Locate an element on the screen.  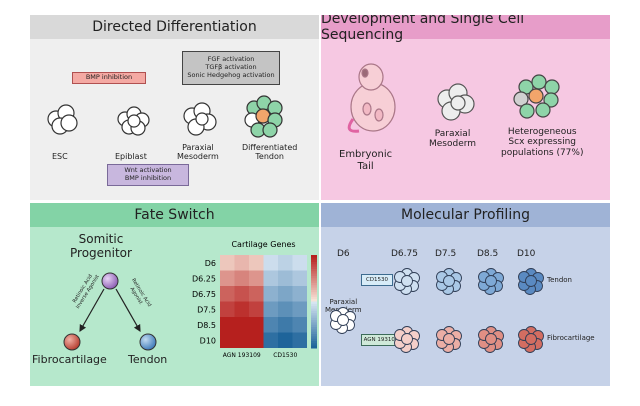
stage-label-differentiated-tendon: Differentiated Tendon is located at coordinates (270, 152).